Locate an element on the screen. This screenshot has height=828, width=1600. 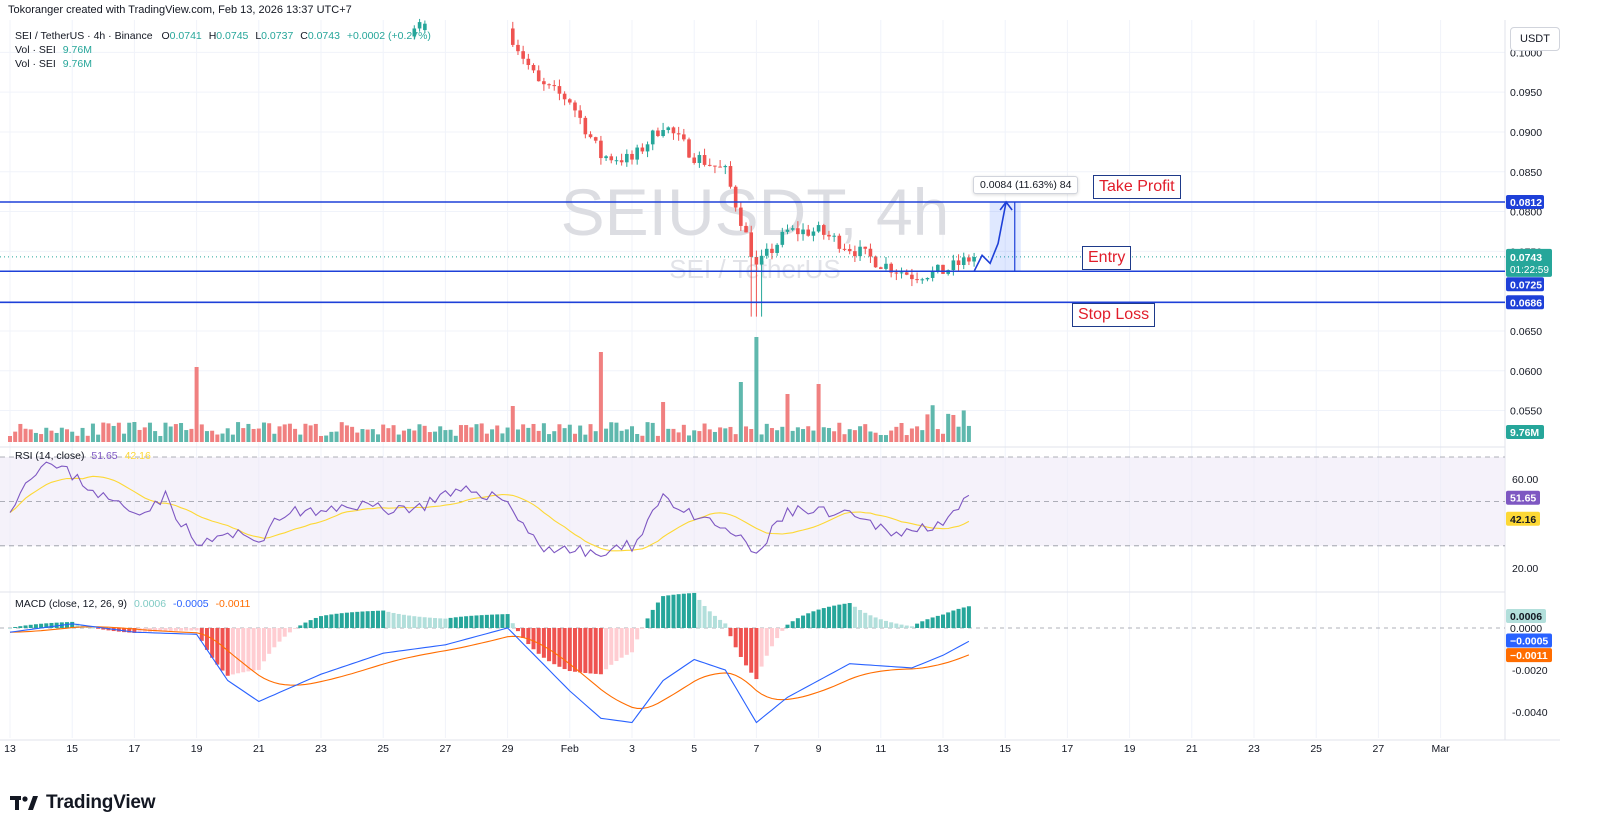
price-tick-label: 0.0550 is located at coordinates (1526, 412).